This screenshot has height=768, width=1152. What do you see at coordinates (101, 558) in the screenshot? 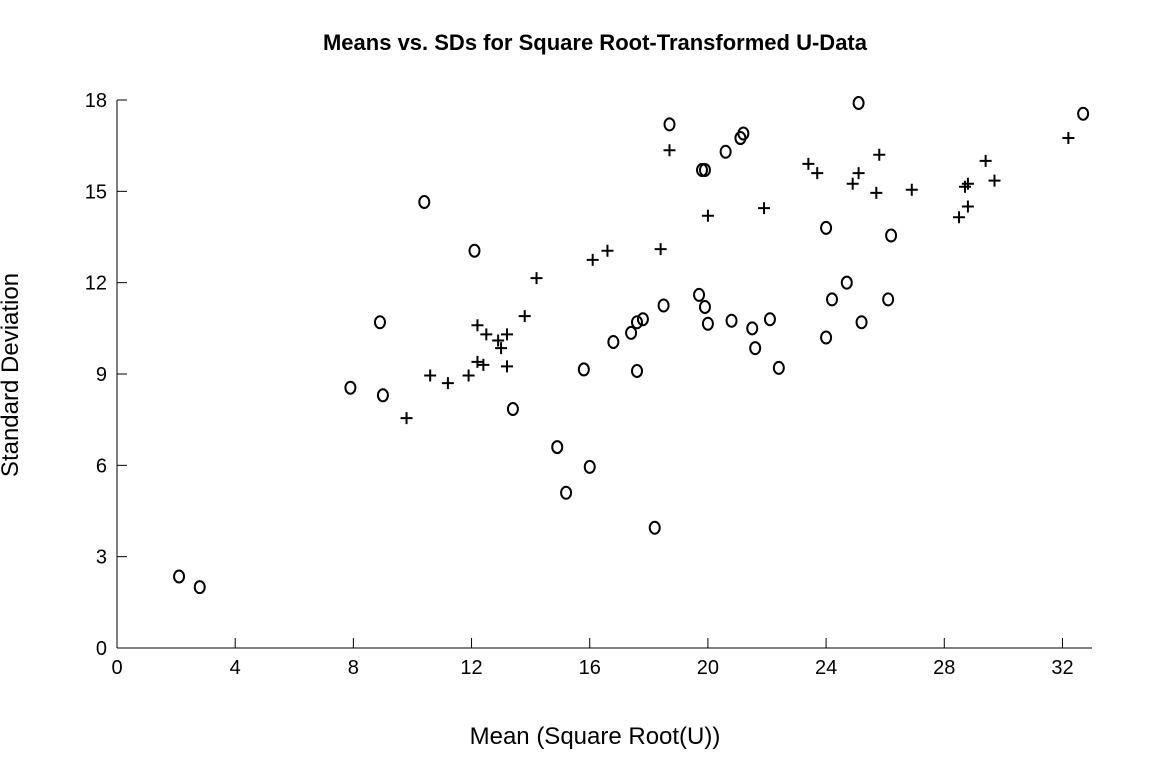
I see `y-tick-label: 3` at bounding box center [101, 558].